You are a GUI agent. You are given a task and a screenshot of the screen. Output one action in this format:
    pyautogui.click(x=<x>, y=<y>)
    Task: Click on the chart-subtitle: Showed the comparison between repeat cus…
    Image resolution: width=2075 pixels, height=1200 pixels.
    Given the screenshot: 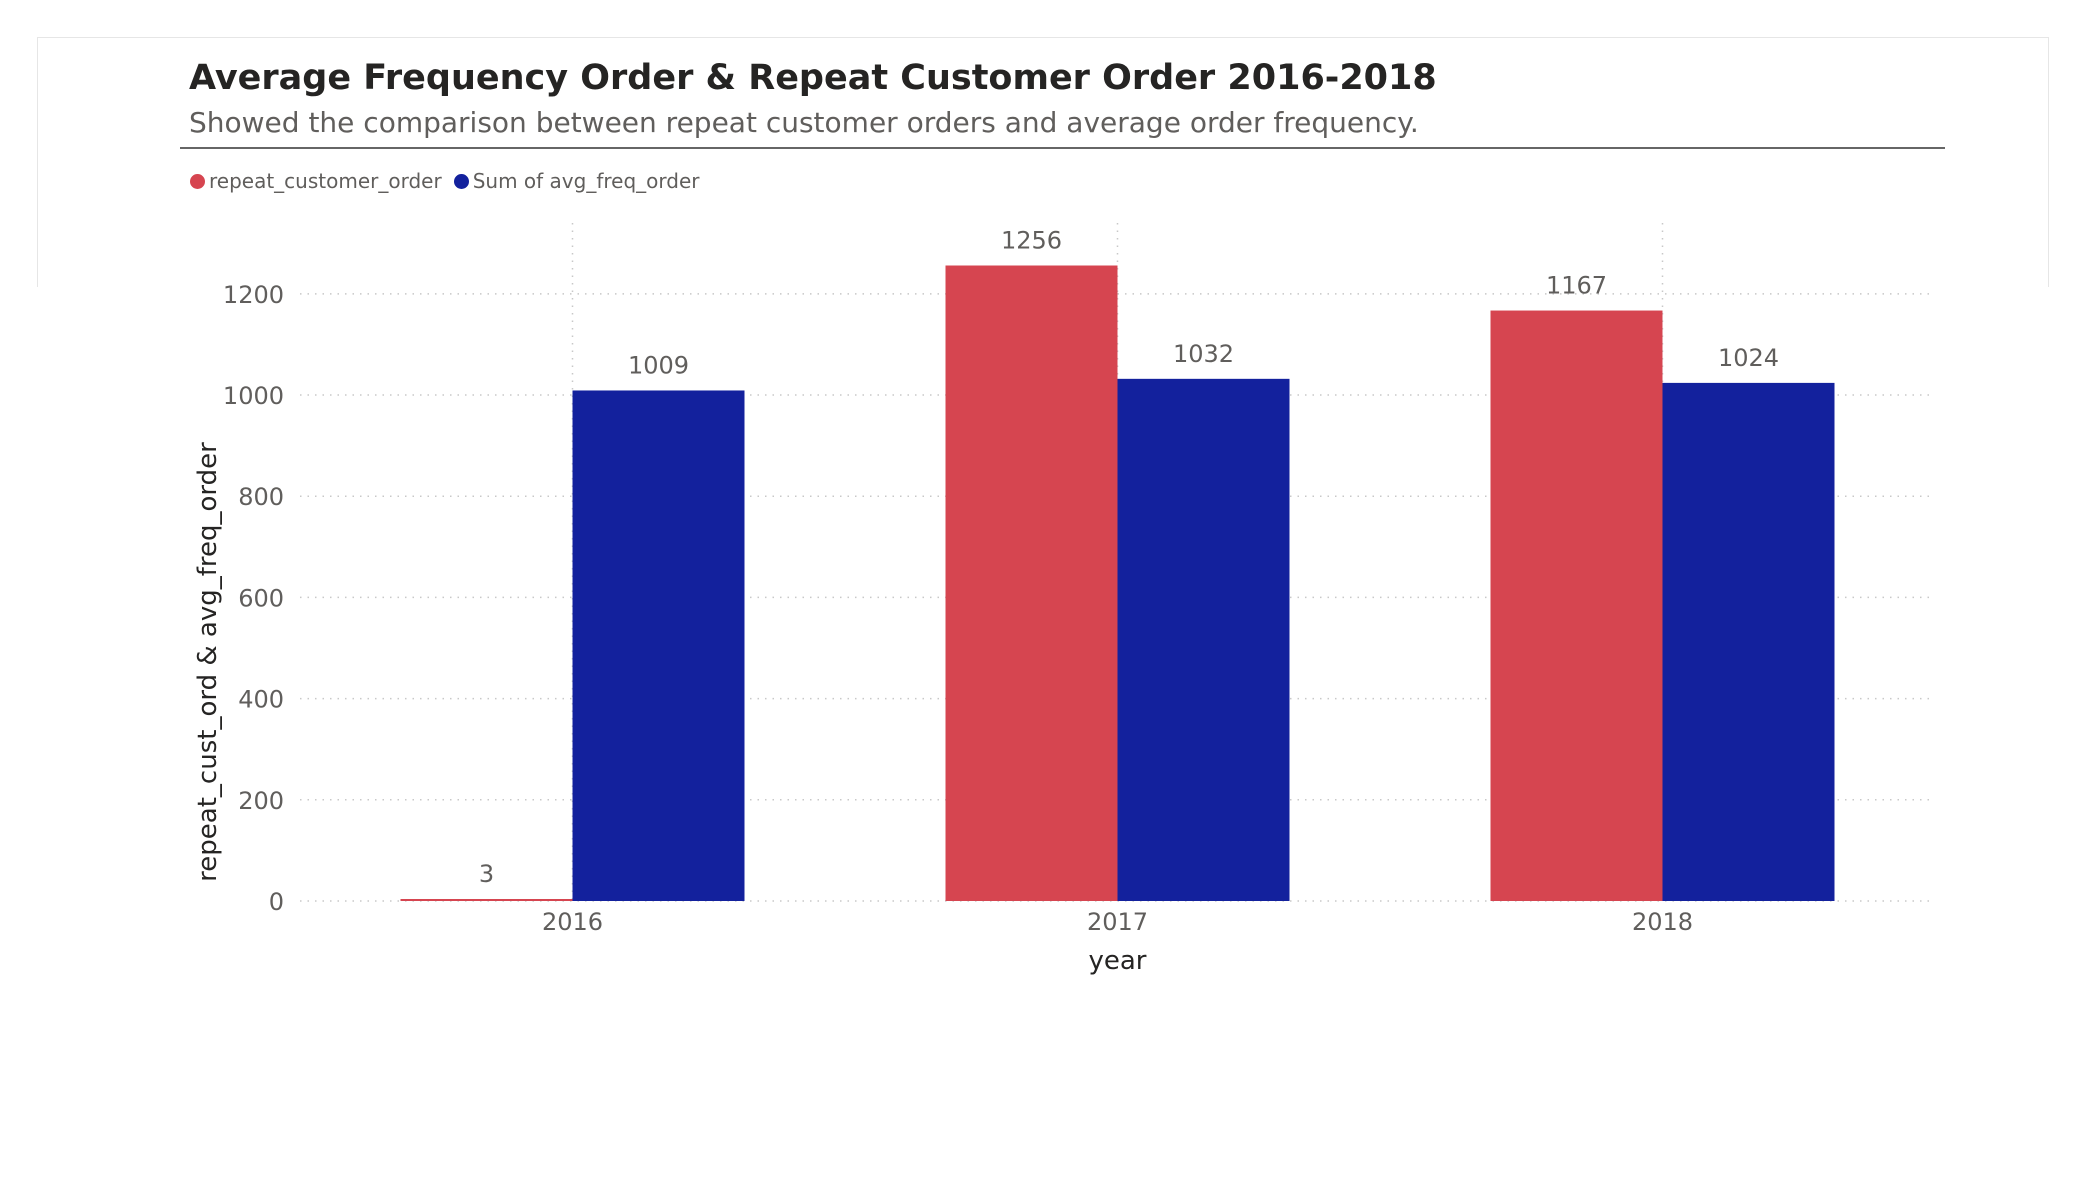 What is the action you would take?
    pyautogui.click(x=804, y=122)
    